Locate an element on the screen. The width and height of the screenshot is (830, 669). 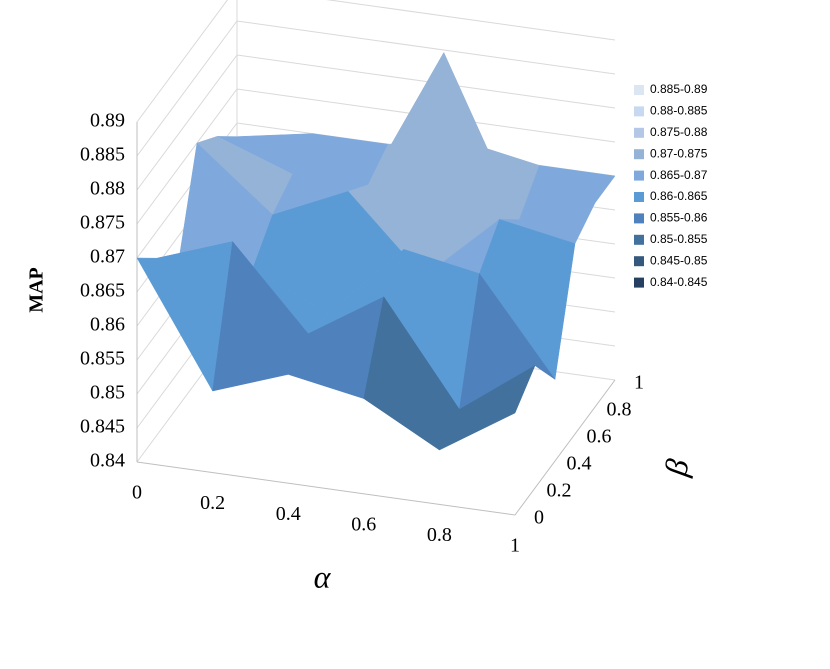
legend-label: 0.87-0.875 is located at coordinates (679, 153).